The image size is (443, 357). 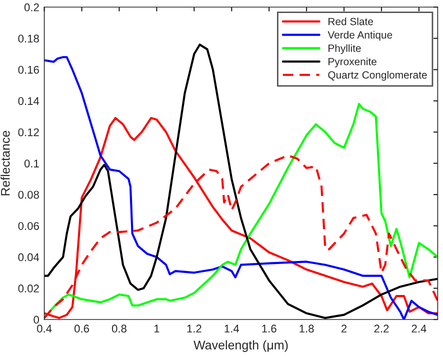 What do you see at coordinates (28, 132) in the screenshot?
I see `y-tick-label: 0.12` at bounding box center [28, 132].